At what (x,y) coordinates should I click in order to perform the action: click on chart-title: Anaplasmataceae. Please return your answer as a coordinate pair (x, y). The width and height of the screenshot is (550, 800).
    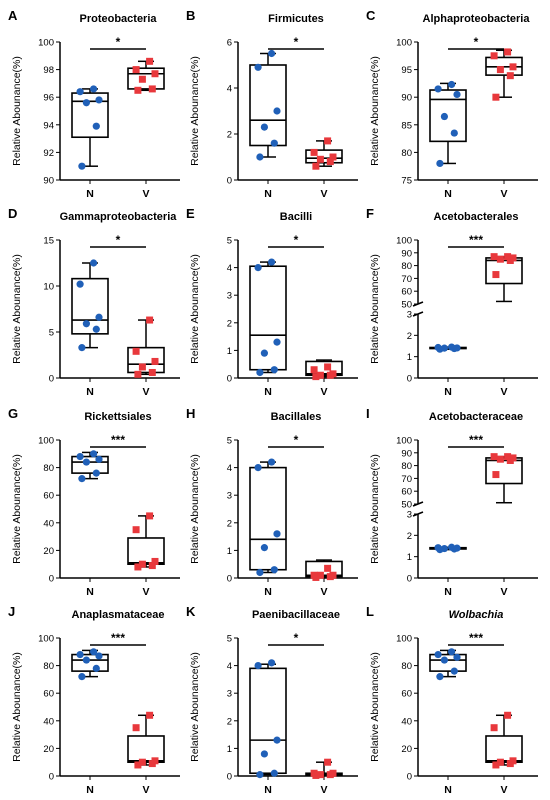
    Looking at the image, I should click on (118, 615).